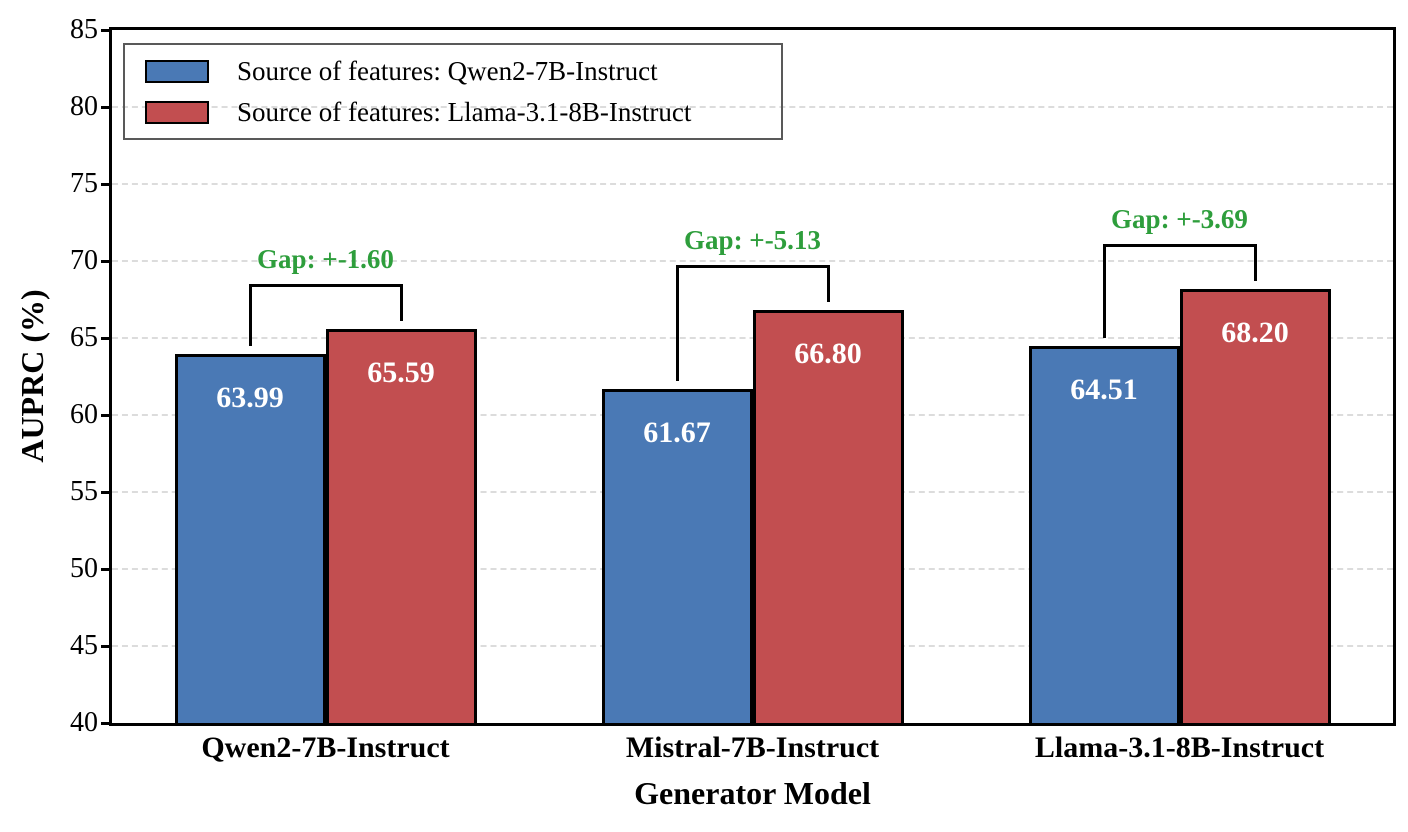  What do you see at coordinates (84, 106) in the screenshot?
I see `y-tick-label: 80` at bounding box center [84, 106].